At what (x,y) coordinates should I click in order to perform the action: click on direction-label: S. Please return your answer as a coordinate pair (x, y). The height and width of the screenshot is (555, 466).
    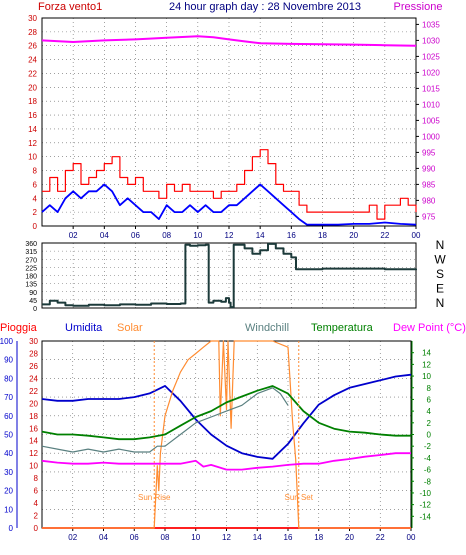
    Looking at the image, I should click on (440, 274).